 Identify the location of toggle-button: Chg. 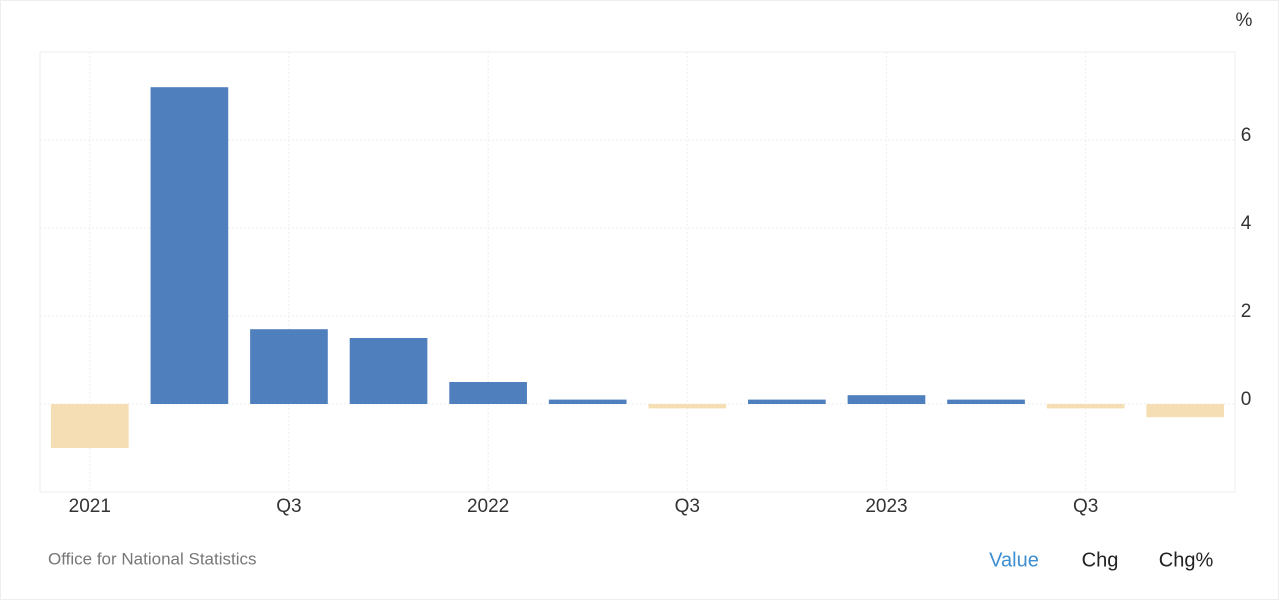
(1100, 560).